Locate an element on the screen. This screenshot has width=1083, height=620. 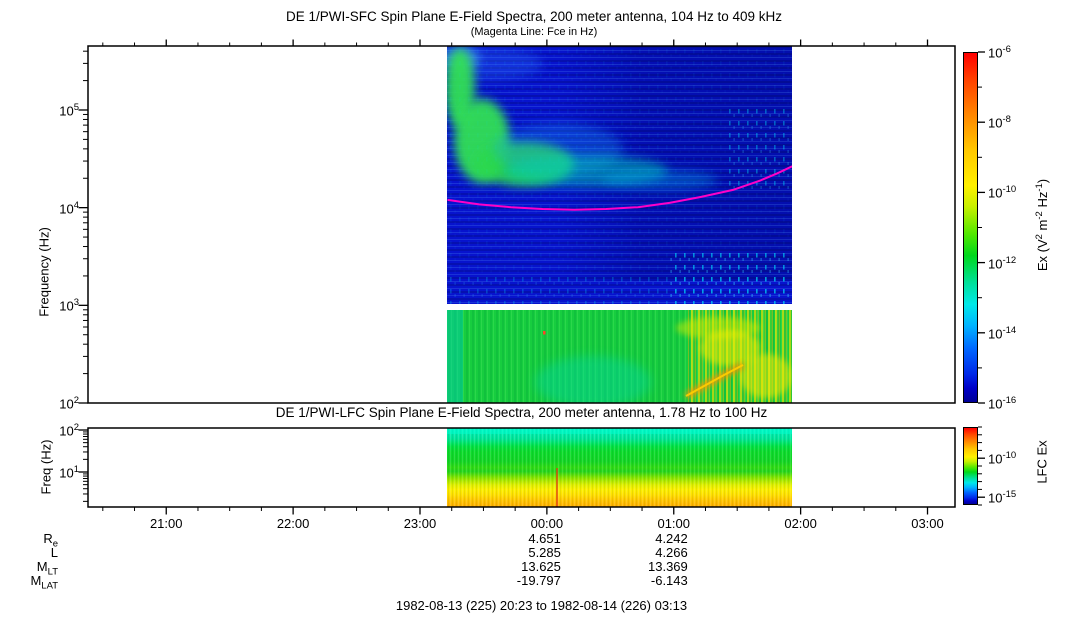
x-tick-label: 02:00 is located at coordinates (800, 523).